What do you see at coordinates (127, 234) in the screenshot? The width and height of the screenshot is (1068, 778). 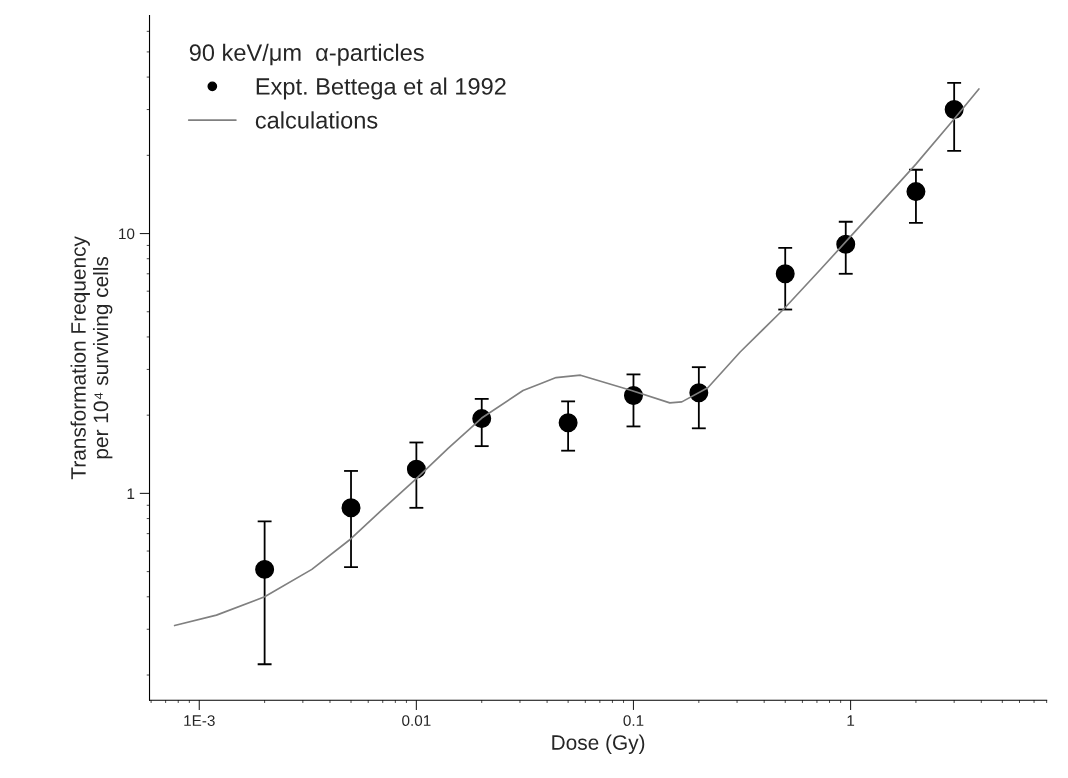 I see `y-tick-label: 10` at bounding box center [127, 234].